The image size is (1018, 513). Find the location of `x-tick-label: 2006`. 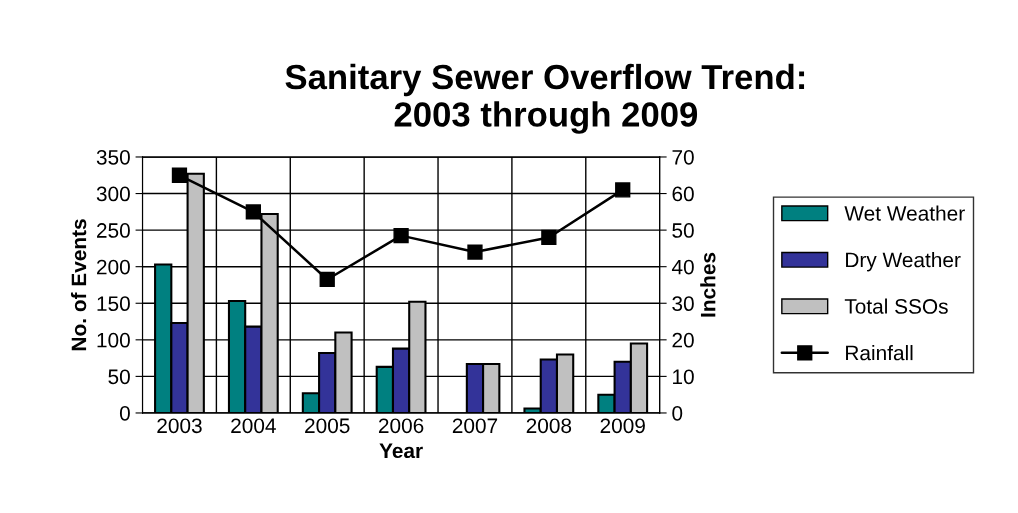

x-tick-label: 2006 is located at coordinates (401, 426).